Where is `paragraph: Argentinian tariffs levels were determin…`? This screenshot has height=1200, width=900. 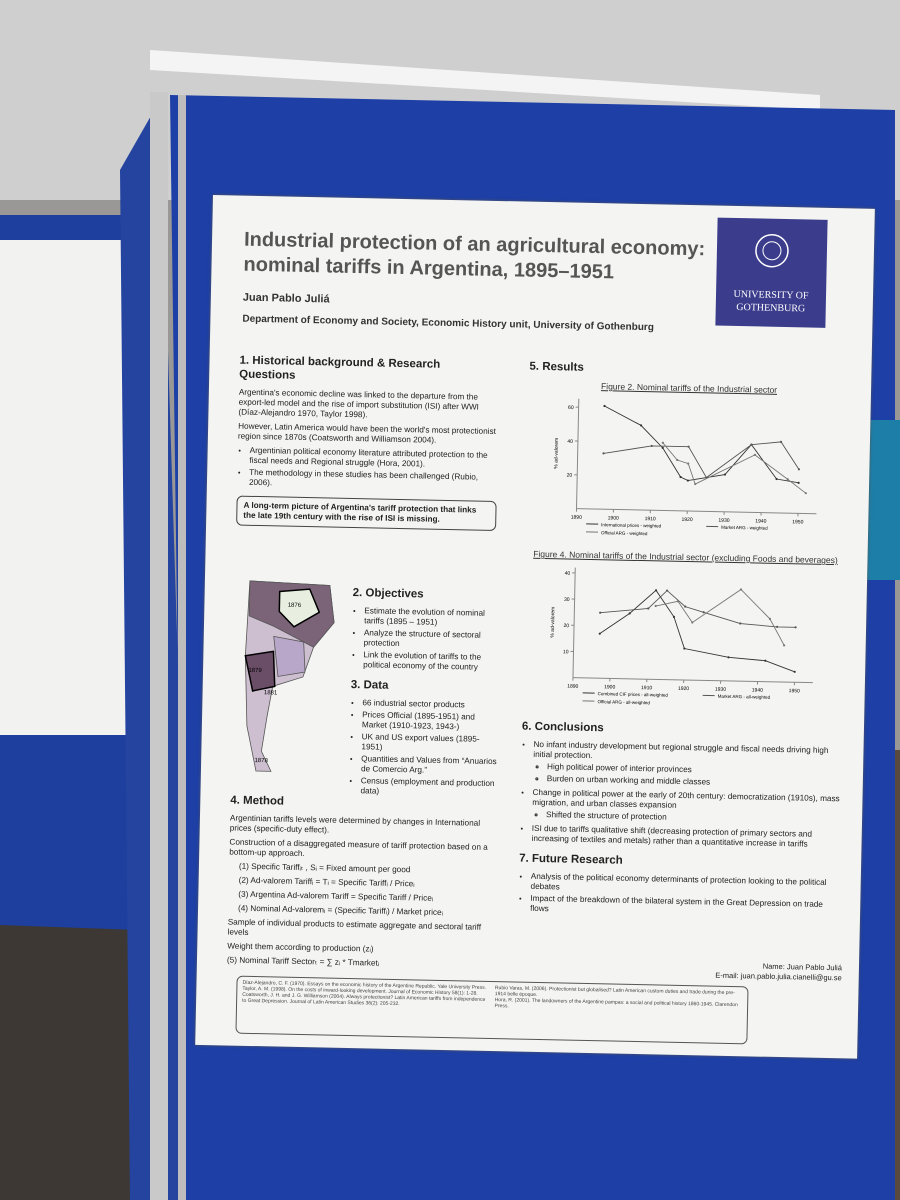
paragraph: Argentinian tariffs levels were determin… is located at coordinates (355, 824).